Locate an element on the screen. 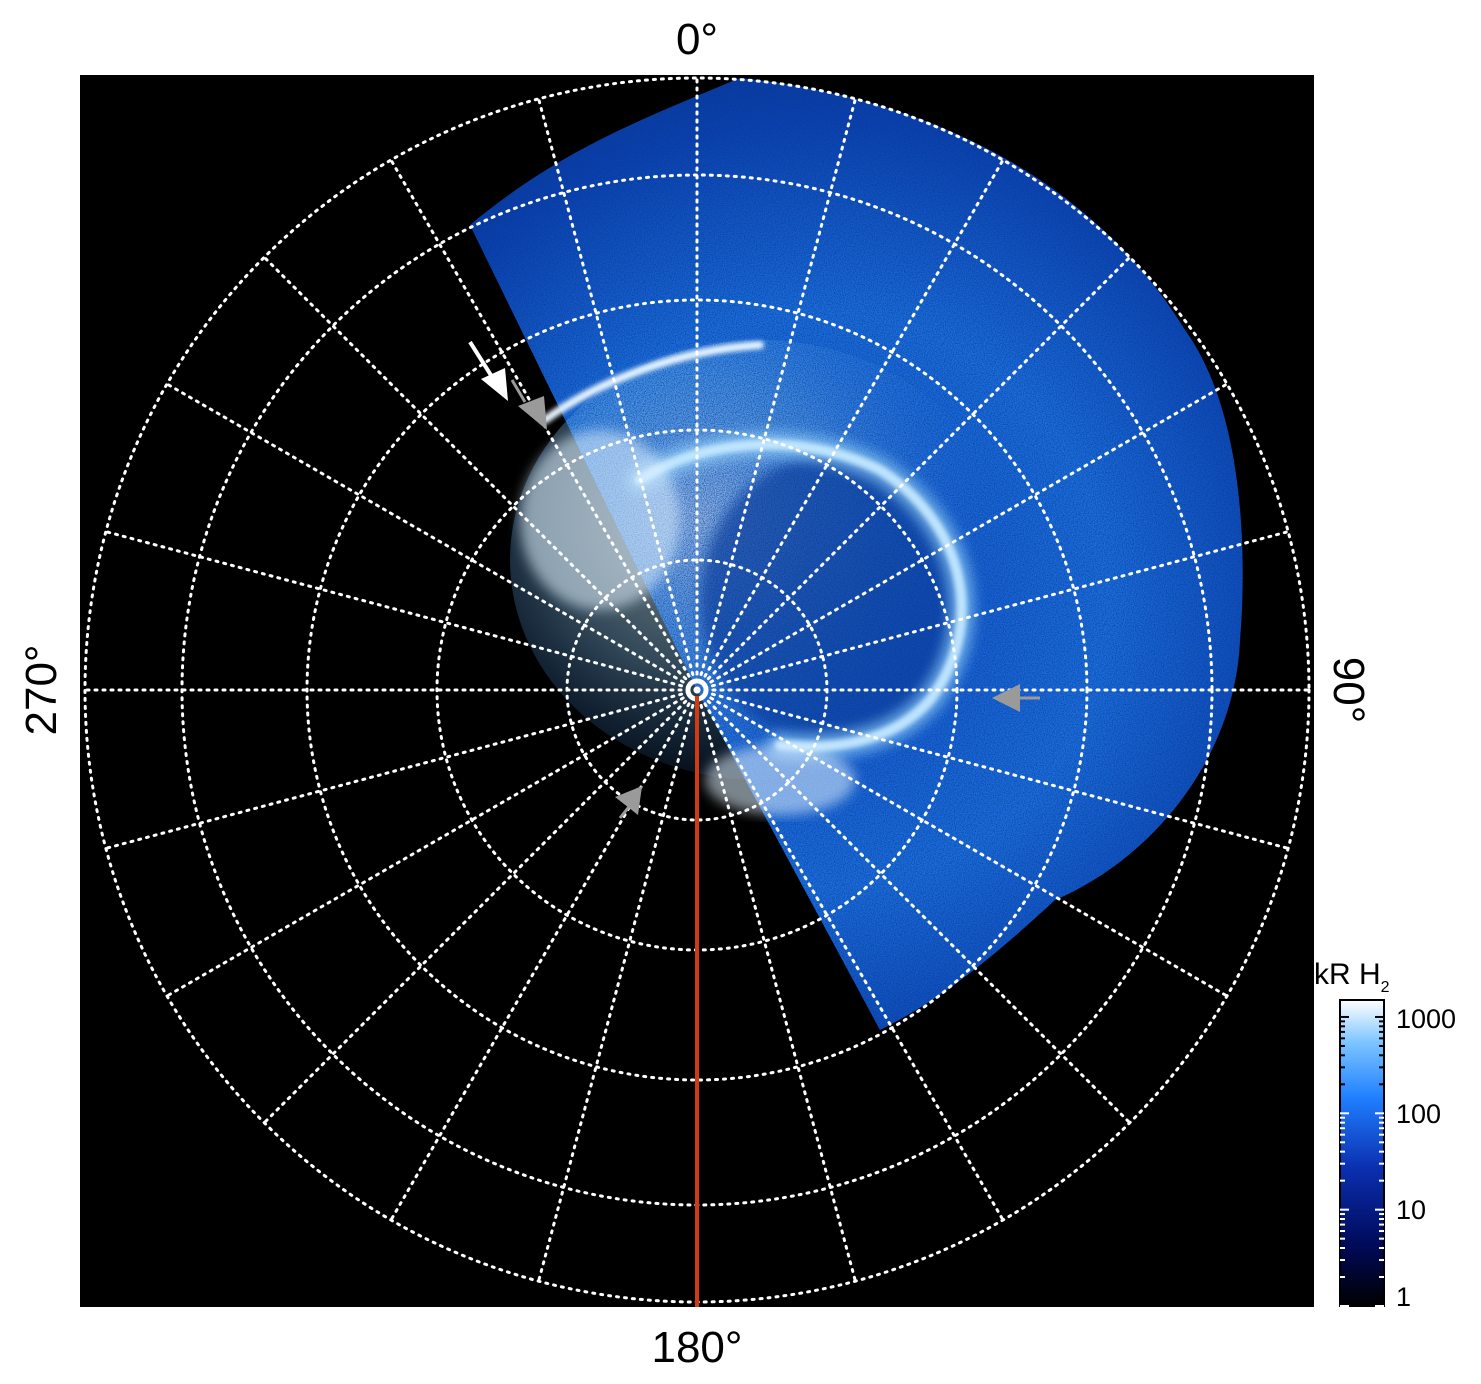 Image resolution: width=1481 pixels, height=1384 pixels. white-arrow is located at coordinates (488, 370).